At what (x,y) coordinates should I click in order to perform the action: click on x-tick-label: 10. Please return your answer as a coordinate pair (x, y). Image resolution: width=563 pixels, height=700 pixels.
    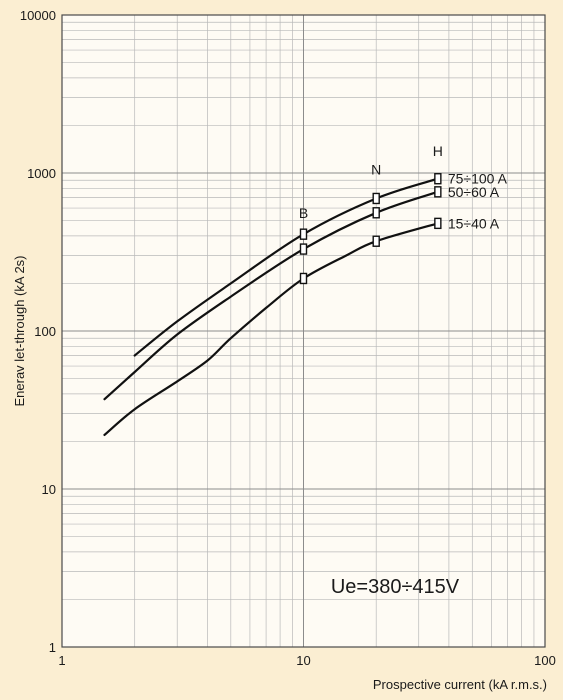
    Looking at the image, I should click on (303, 660).